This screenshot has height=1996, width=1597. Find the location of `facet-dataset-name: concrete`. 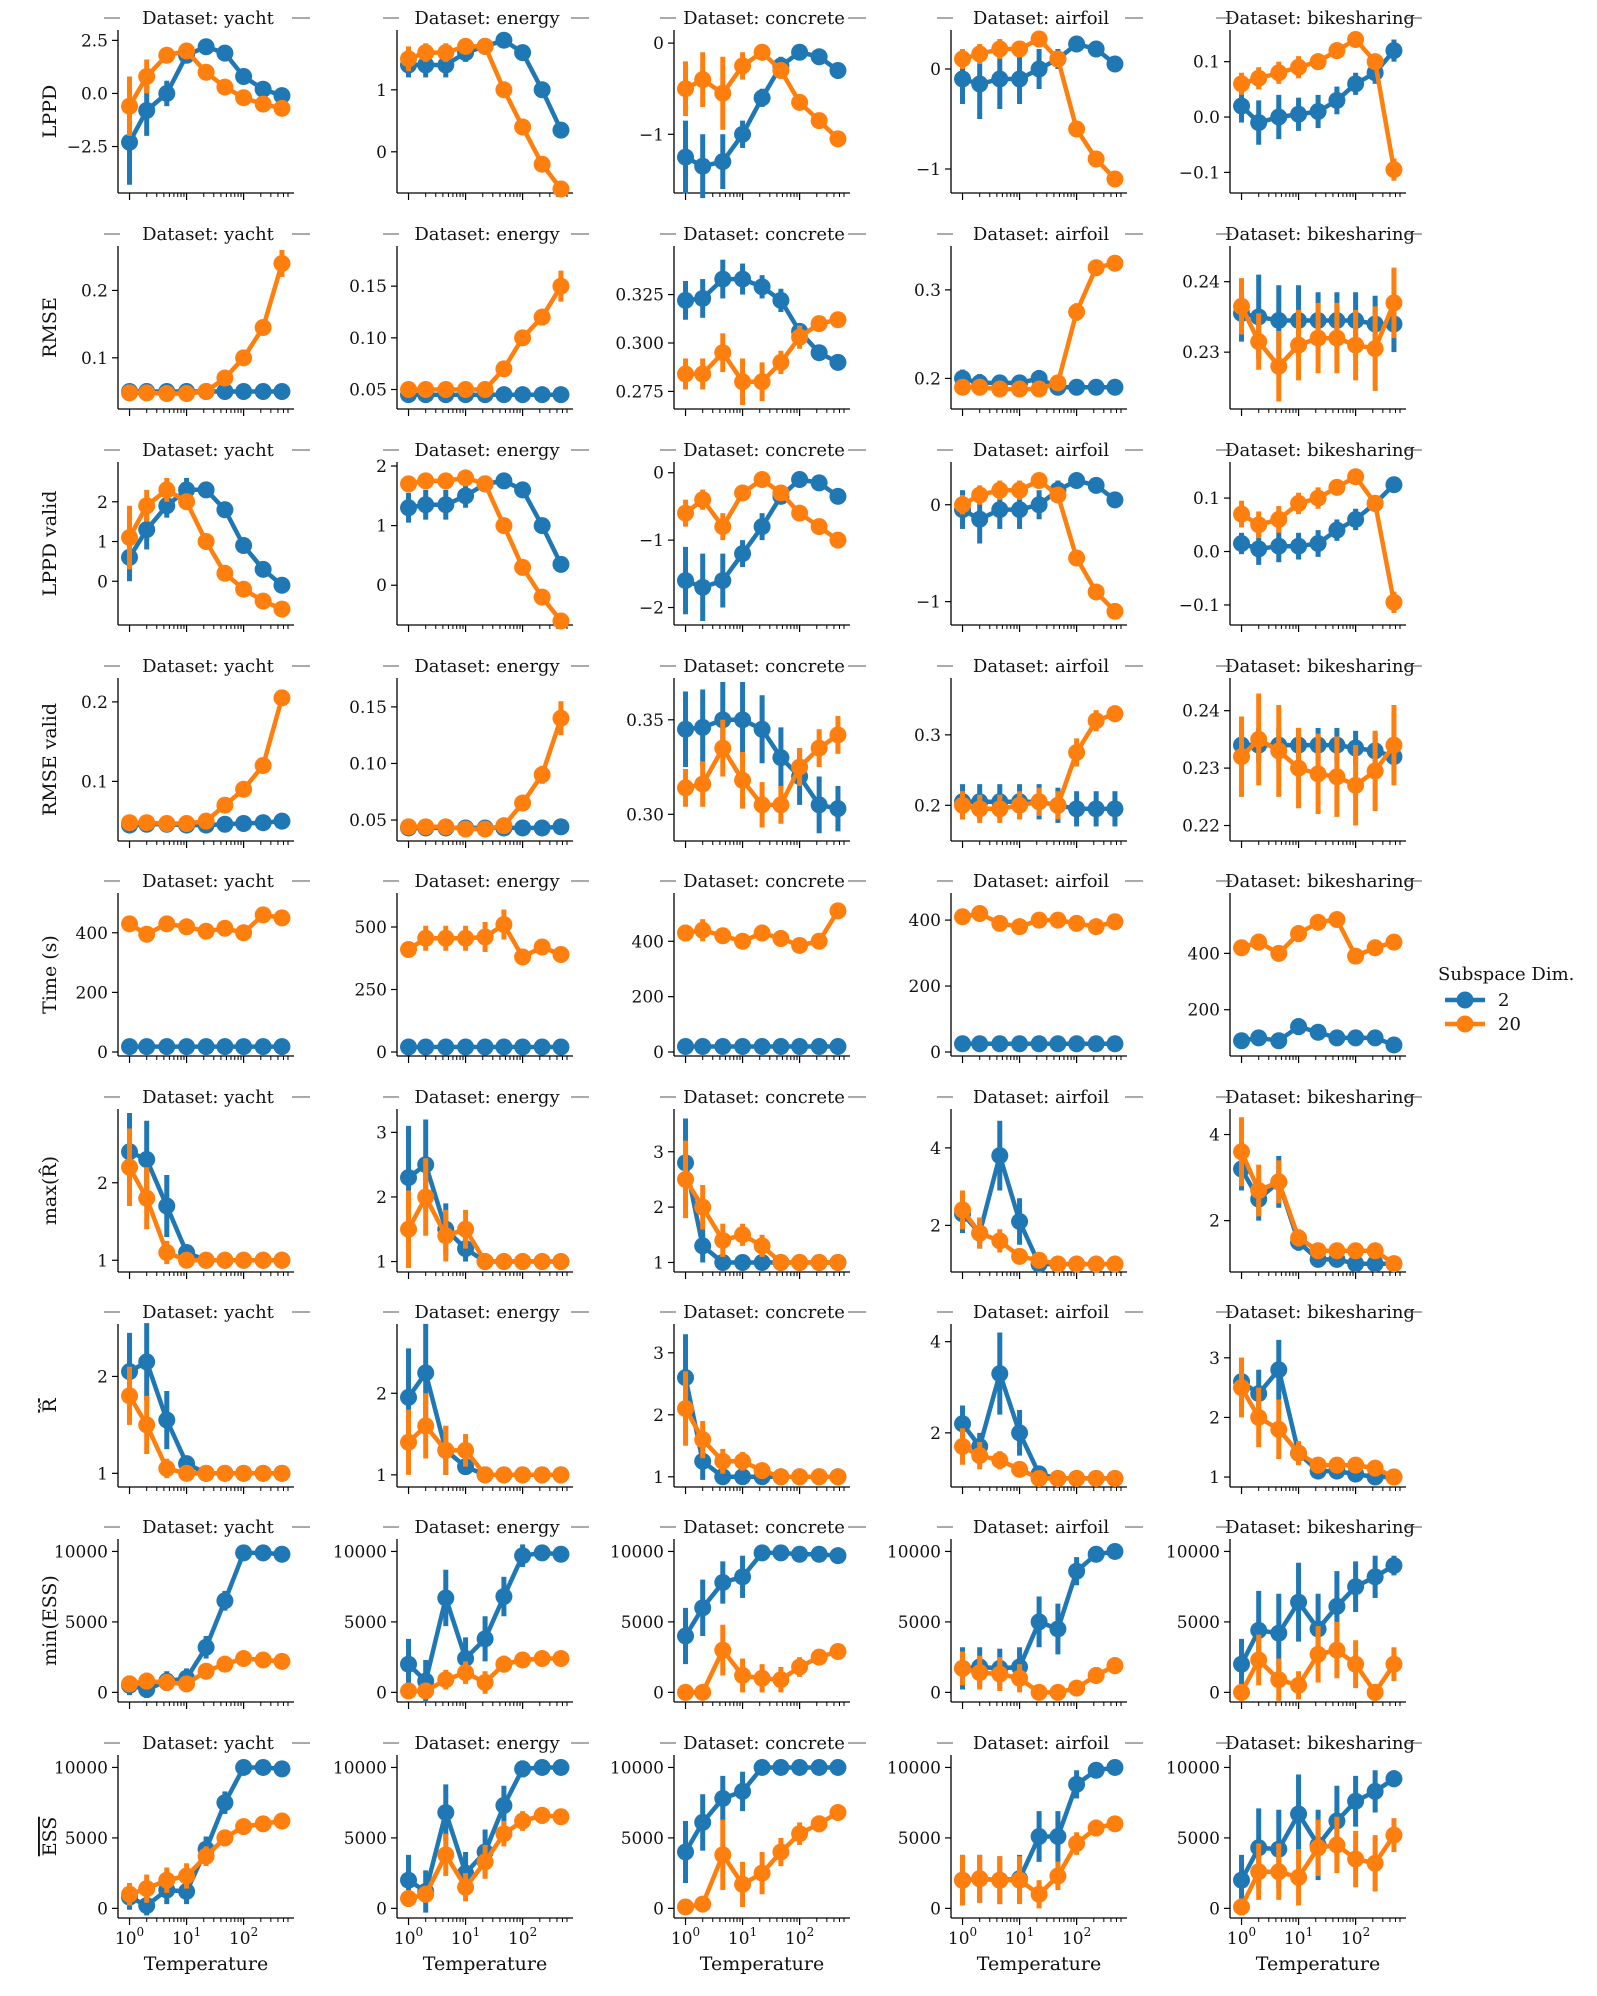

facet-dataset-name: concrete is located at coordinates (805, 450).